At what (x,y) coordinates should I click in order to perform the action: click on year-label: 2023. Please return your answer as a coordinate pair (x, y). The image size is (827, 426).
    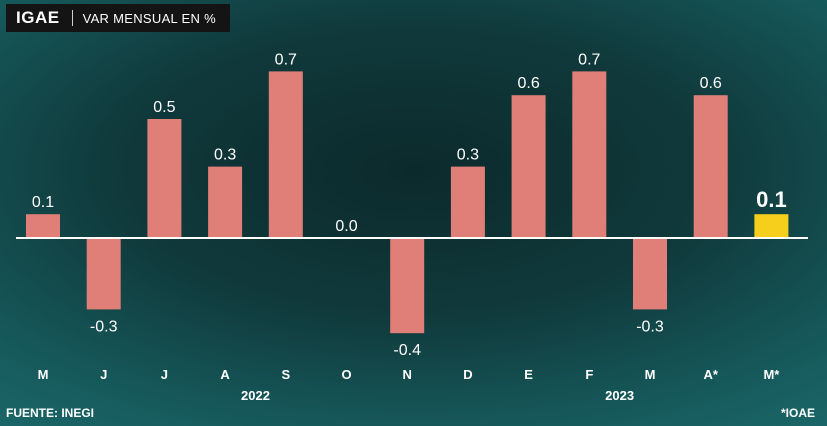
    Looking at the image, I should click on (619, 395).